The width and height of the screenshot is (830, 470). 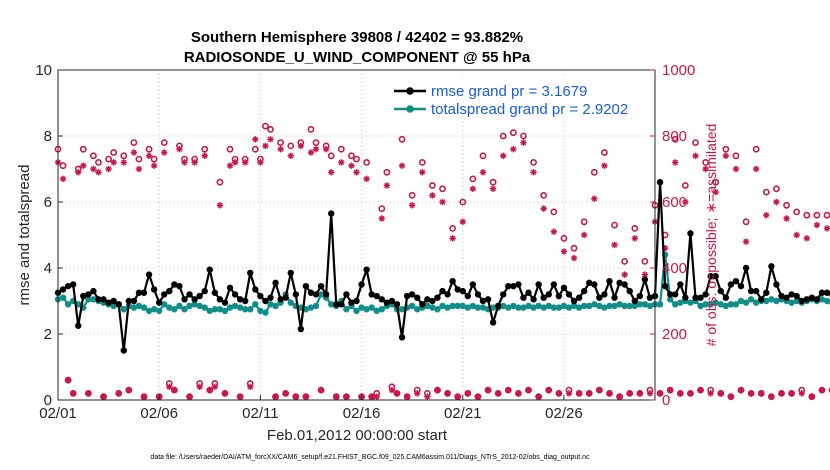 What do you see at coordinates (672, 235) in the screenshot?
I see `y-axis-right: 0 200 400 600 800 1000` at bounding box center [672, 235].